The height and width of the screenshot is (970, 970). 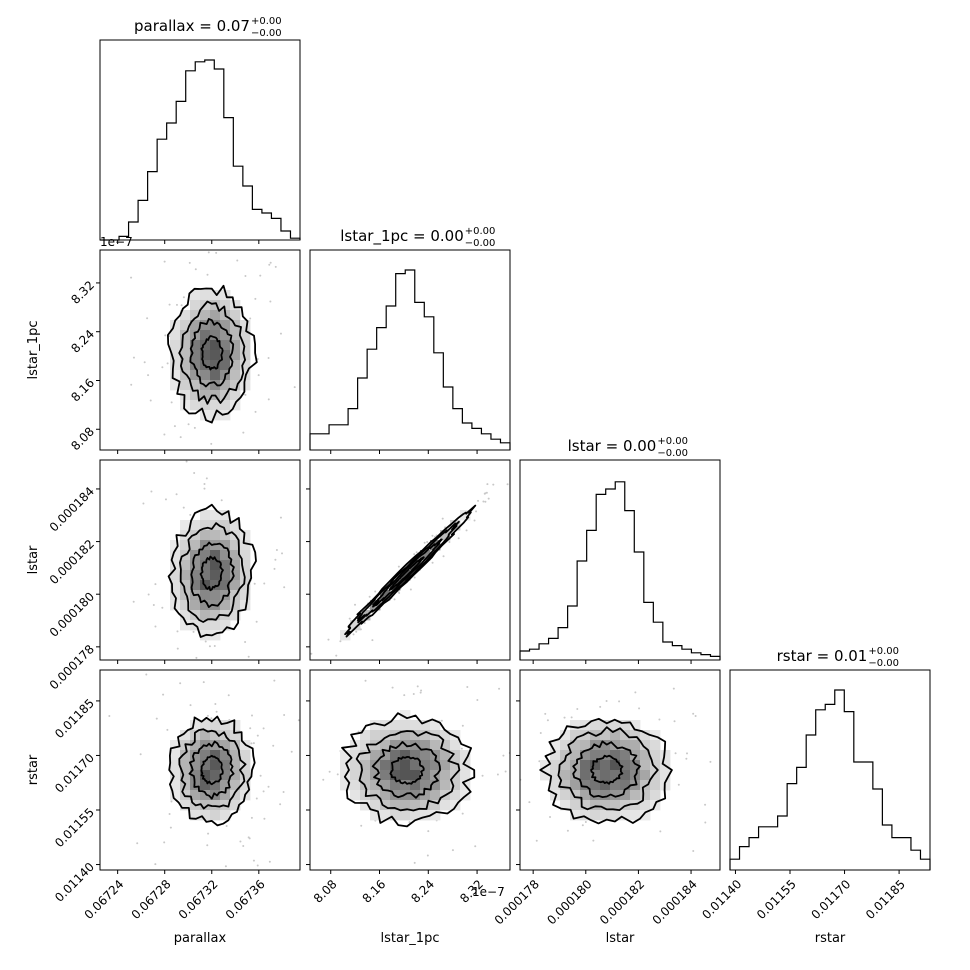 I want to click on density-panel-lstar-rstar, so click(x=620, y=771).